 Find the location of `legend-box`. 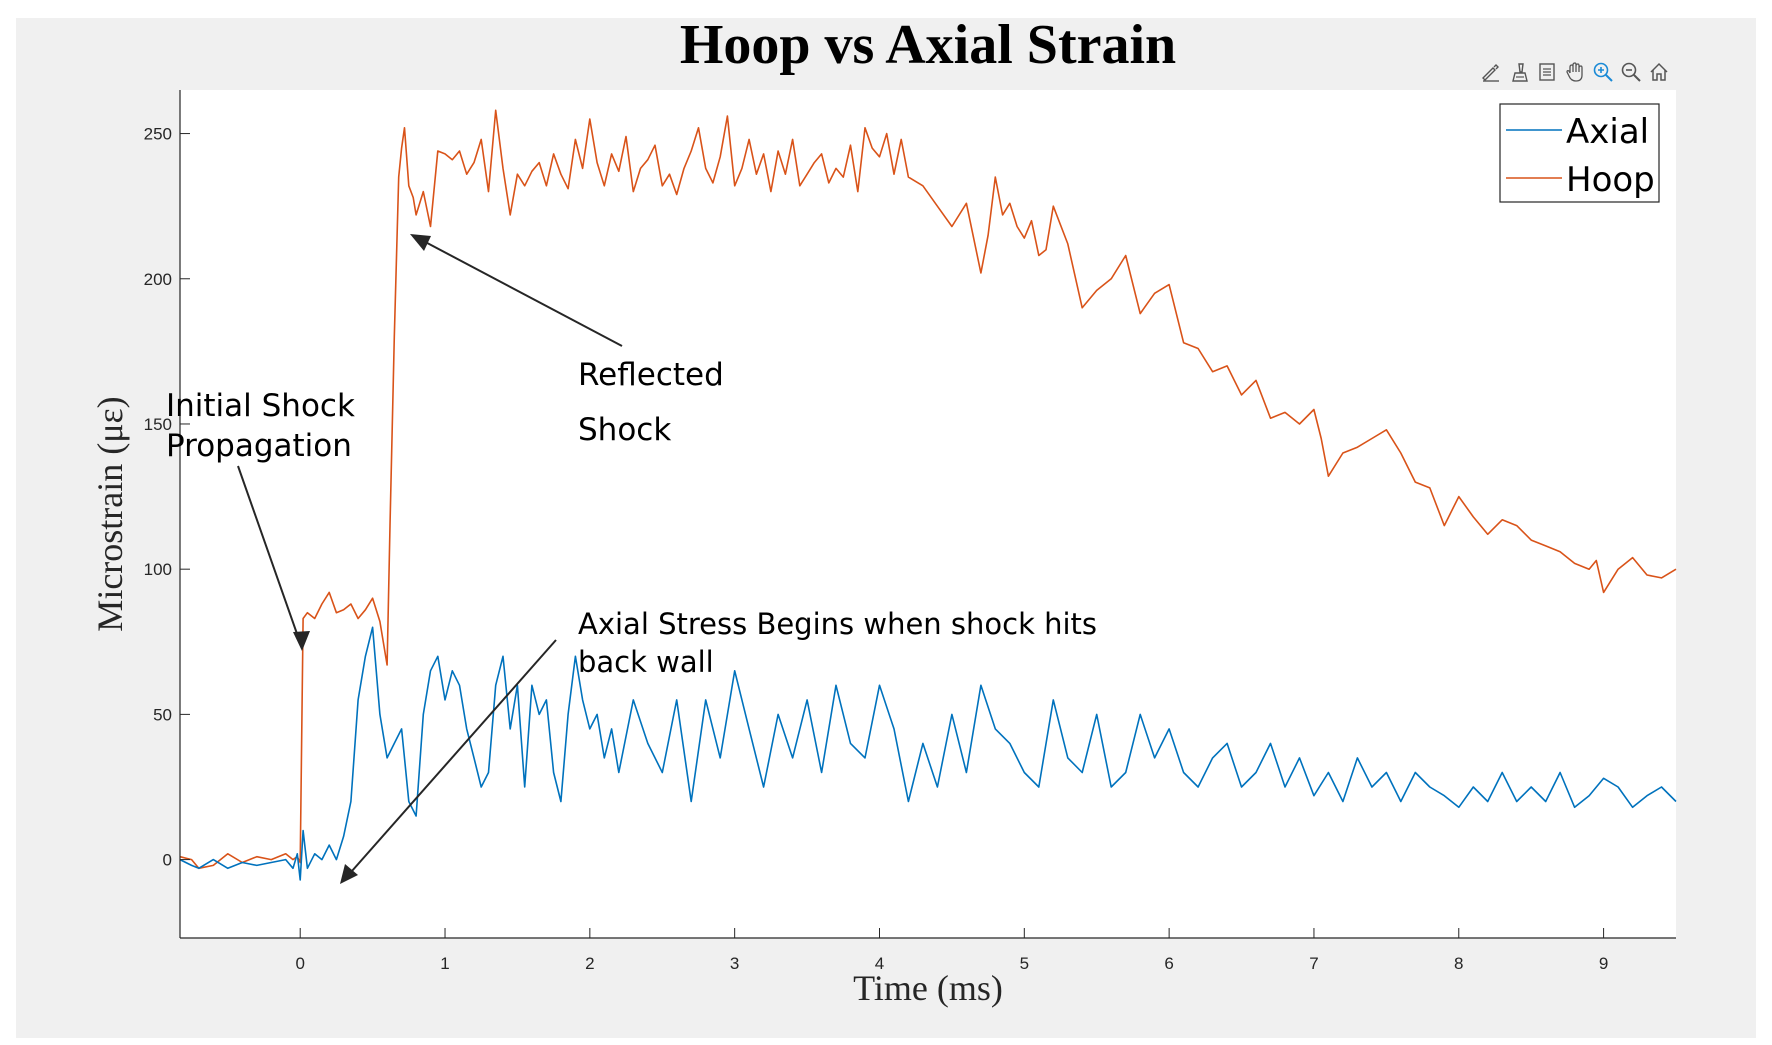

legend-box is located at coordinates (1579, 153).